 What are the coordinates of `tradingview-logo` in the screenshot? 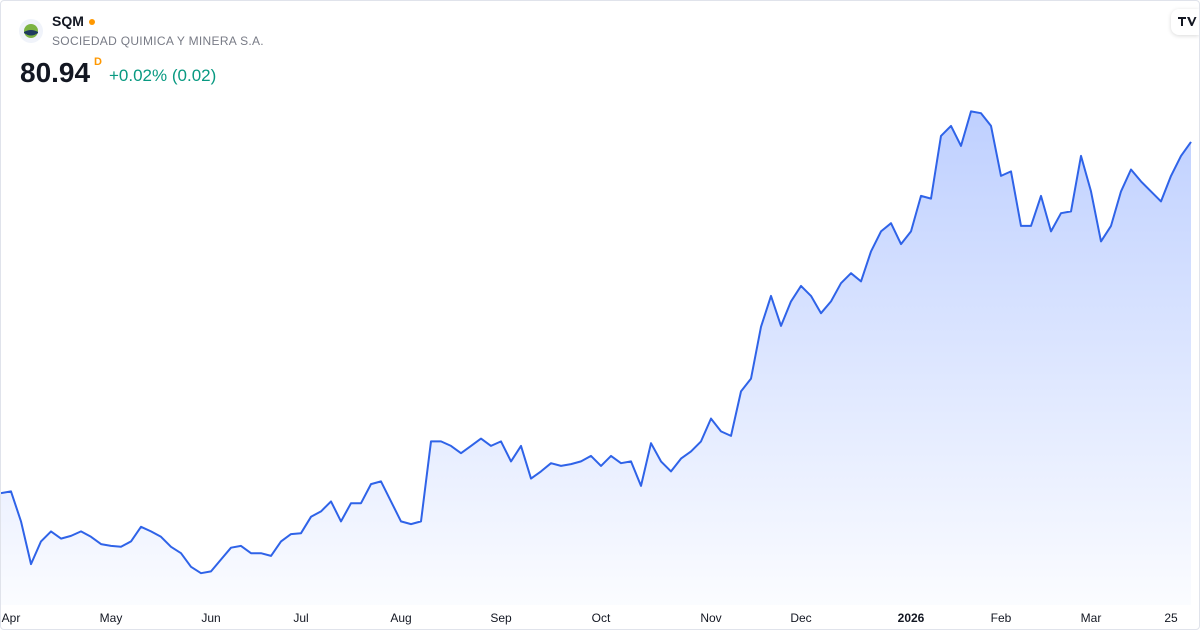 It's located at (1185, 22).